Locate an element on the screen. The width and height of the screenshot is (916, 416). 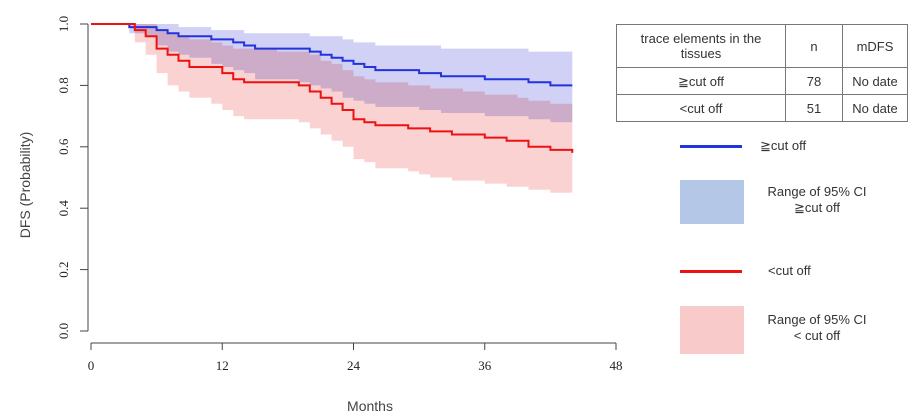
x-ticks: 0 12 24 36 48 is located at coordinates (355, 358).